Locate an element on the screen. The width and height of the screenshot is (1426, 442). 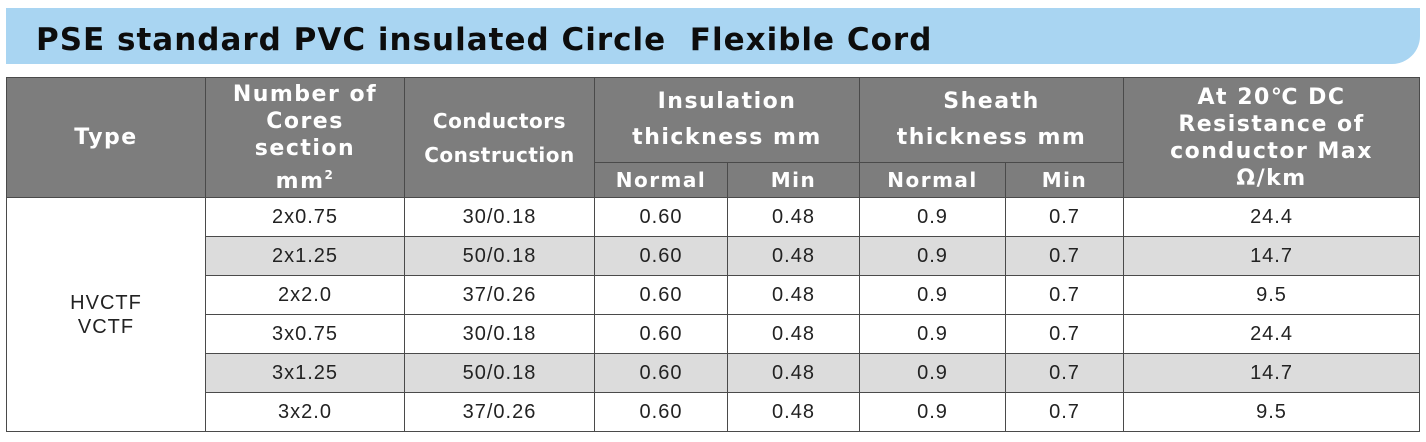
cell-cores: 3x2.0 is located at coordinates (305, 412).